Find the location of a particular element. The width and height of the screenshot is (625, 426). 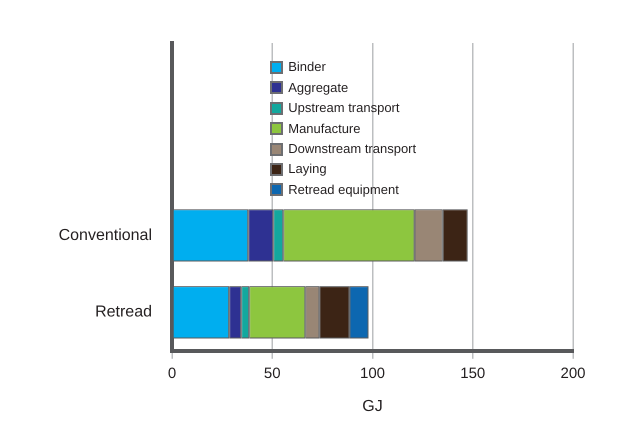

x-tick-label: 0 is located at coordinates (172, 373).